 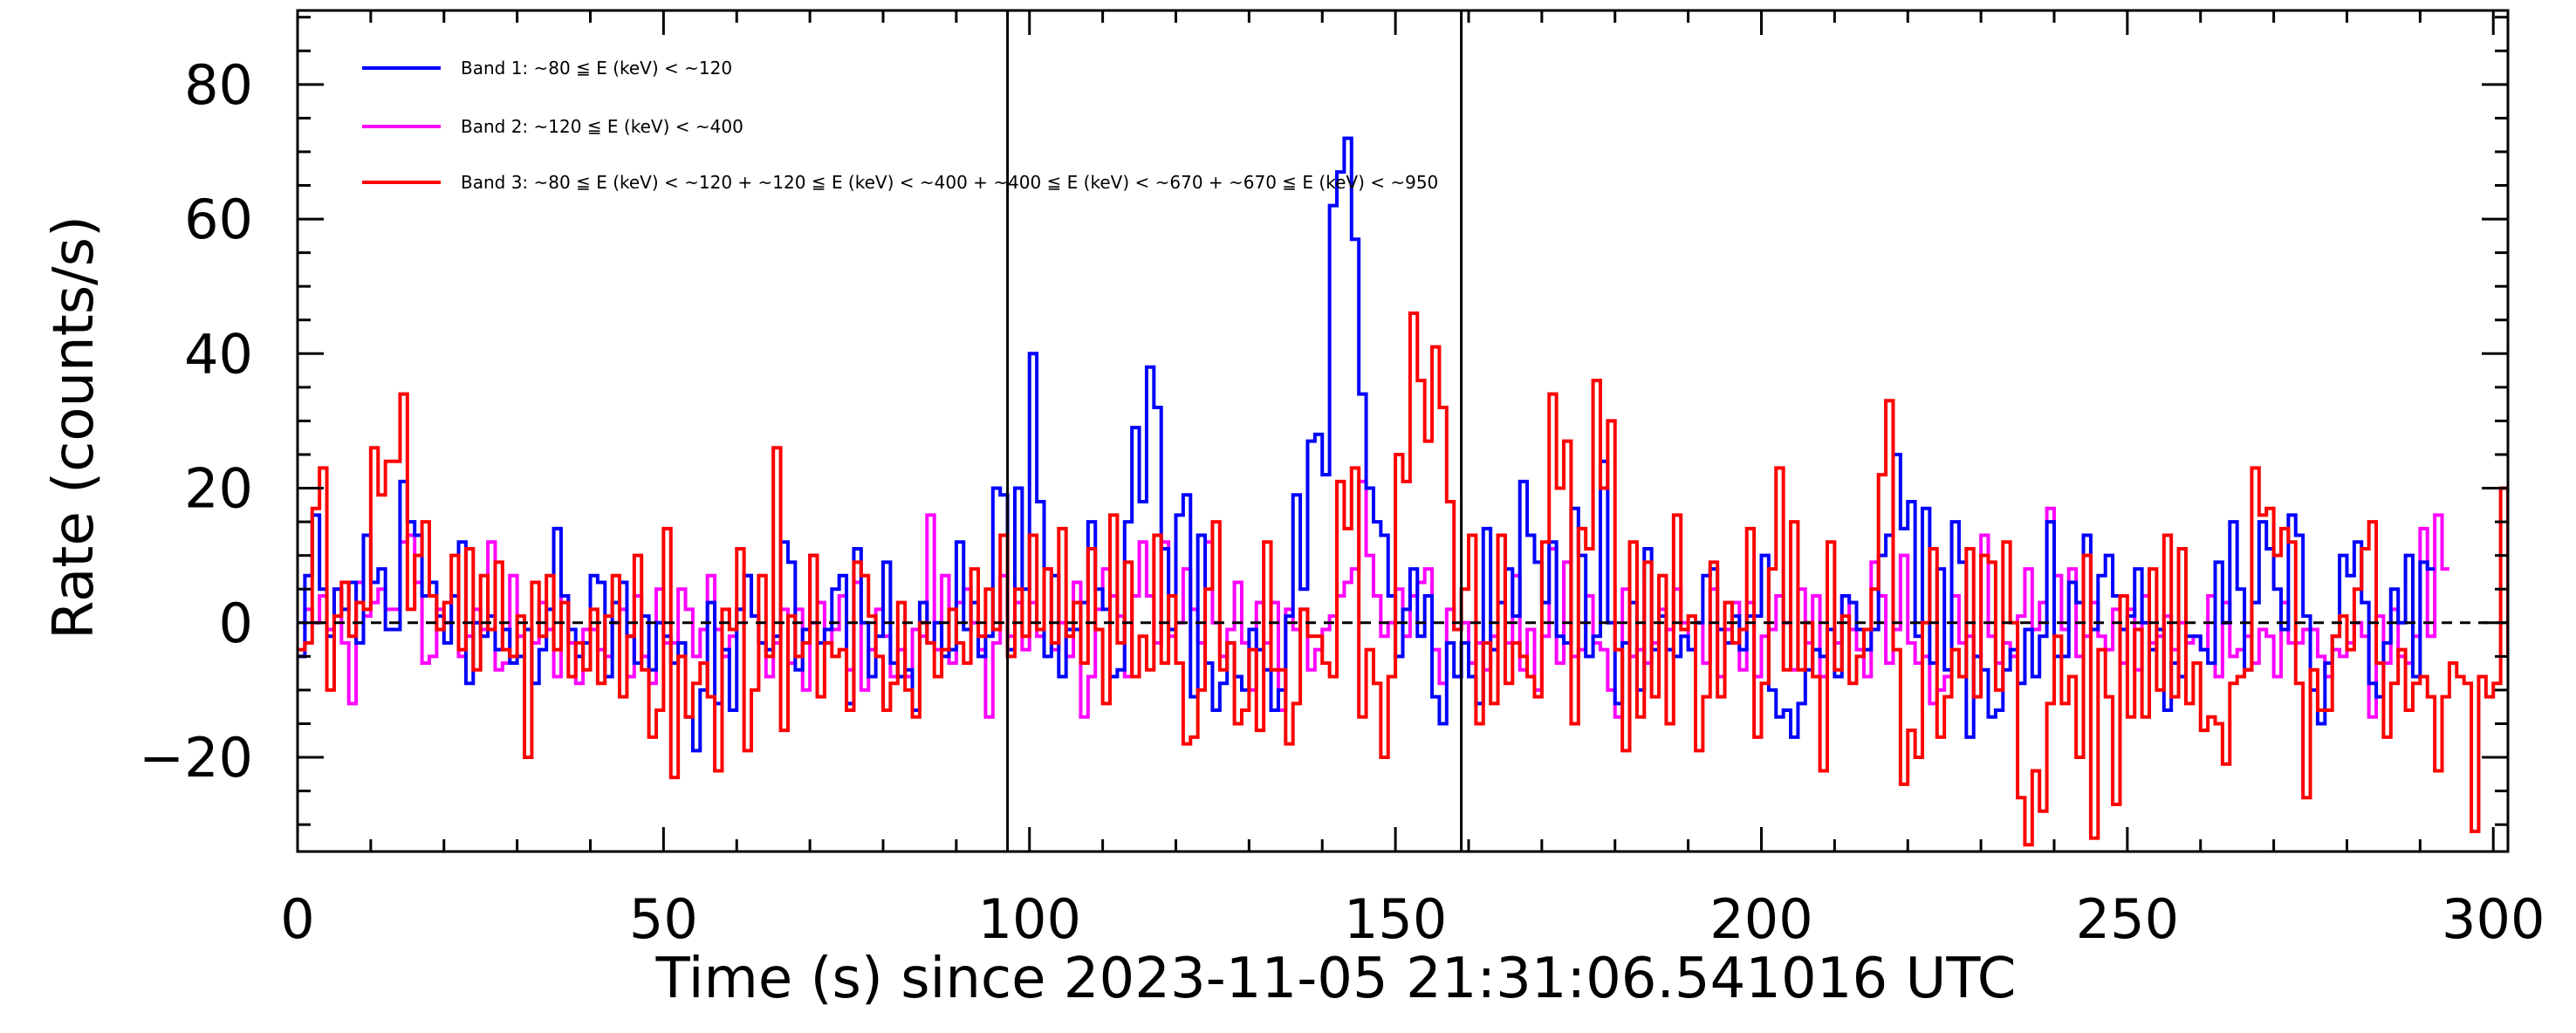 What do you see at coordinates (219, 220) in the screenshot?
I see `y-tick-label: 60` at bounding box center [219, 220].